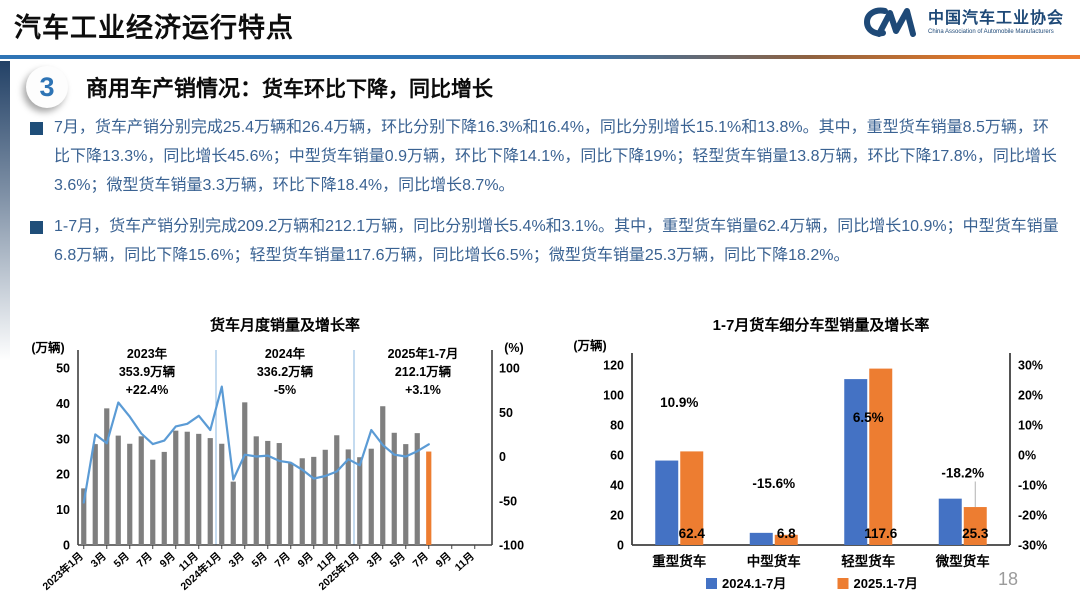 Image resolution: width=1080 pixels, height=608 pixels. What do you see at coordinates (773, 483) in the screenshot?
I see `svg-text: -15.6%` at bounding box center [773, 483].